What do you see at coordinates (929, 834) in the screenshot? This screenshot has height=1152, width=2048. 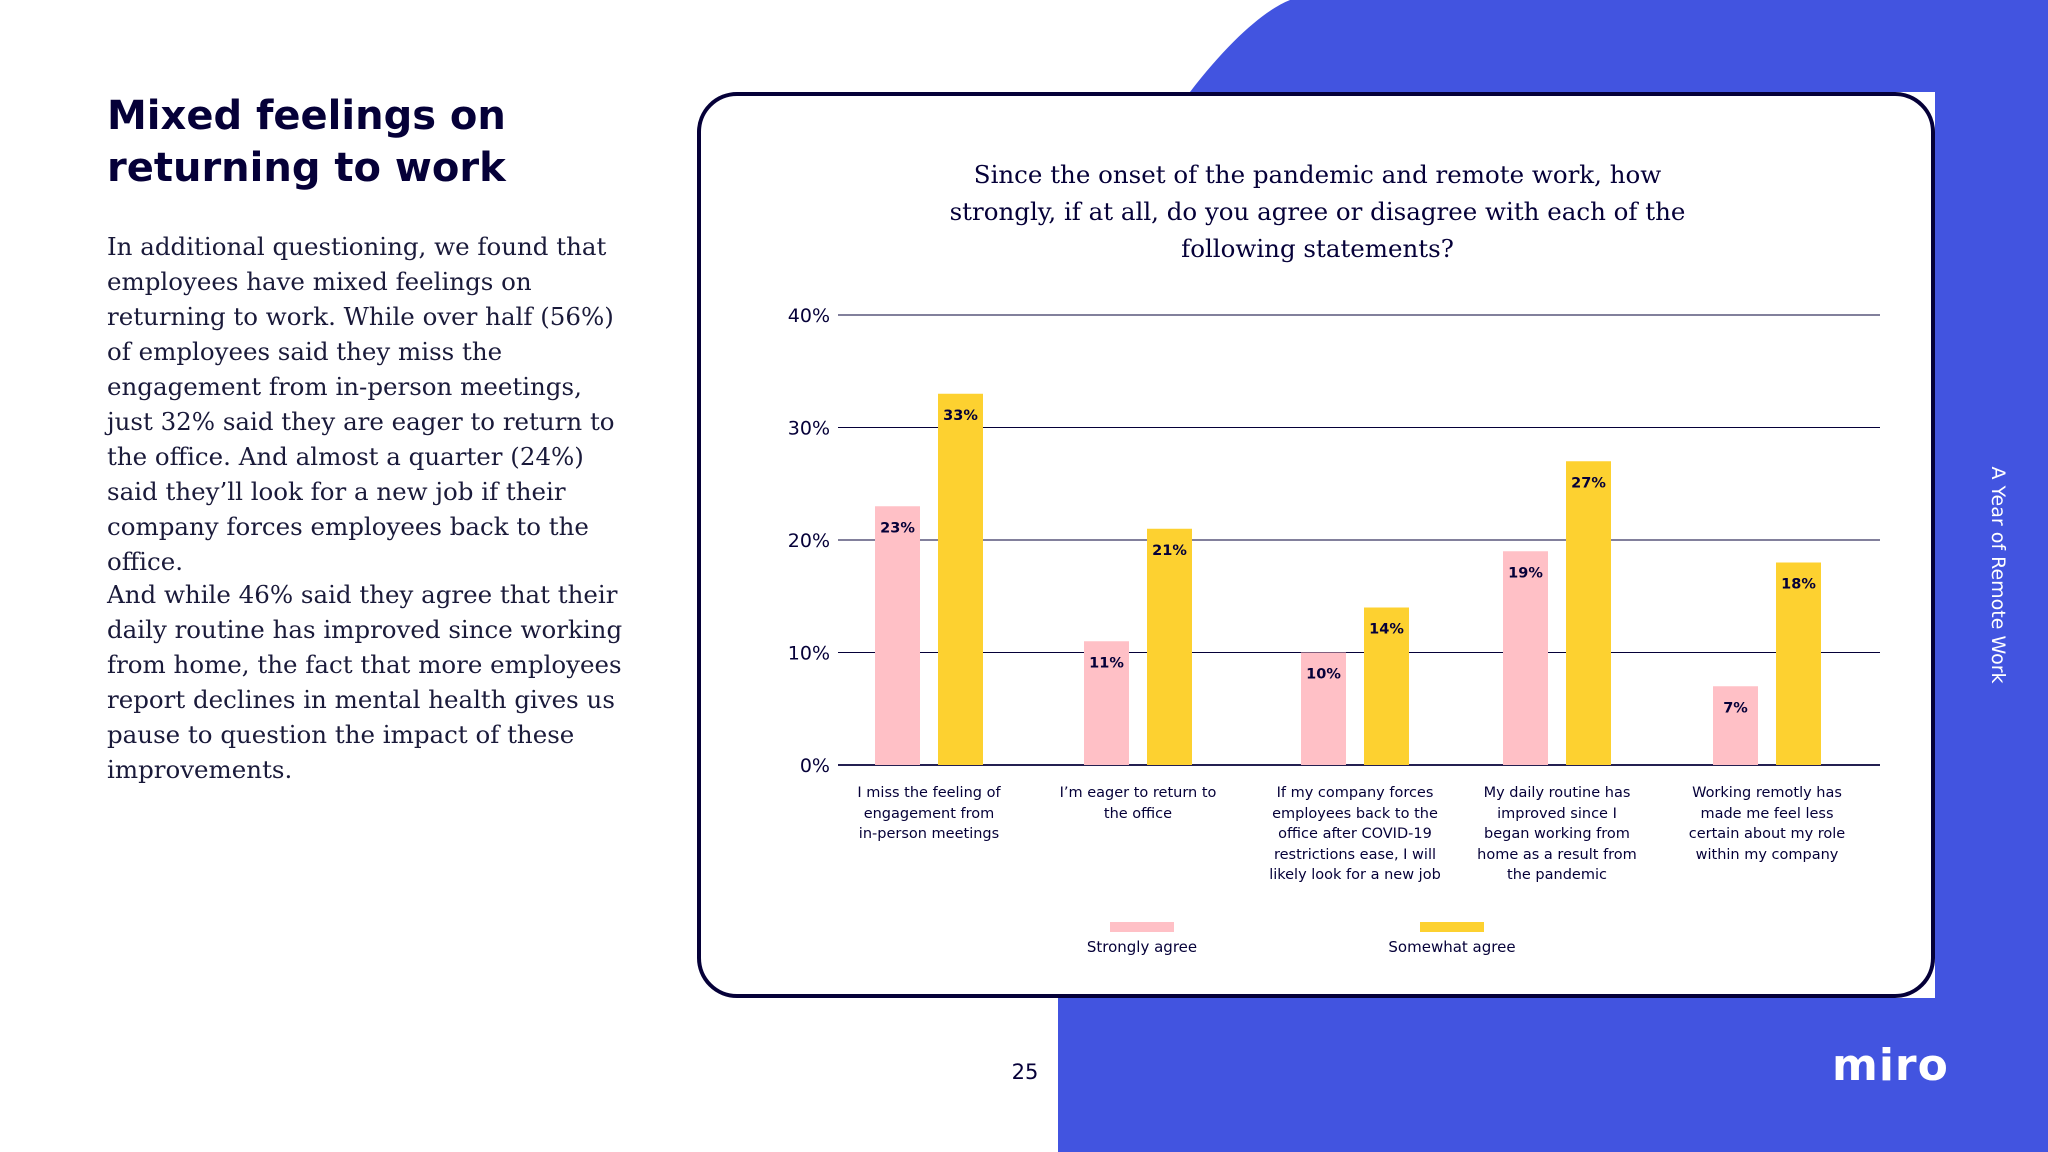 I see `x-category-label-line: in-person meetings` at bounding box center [929, 834].